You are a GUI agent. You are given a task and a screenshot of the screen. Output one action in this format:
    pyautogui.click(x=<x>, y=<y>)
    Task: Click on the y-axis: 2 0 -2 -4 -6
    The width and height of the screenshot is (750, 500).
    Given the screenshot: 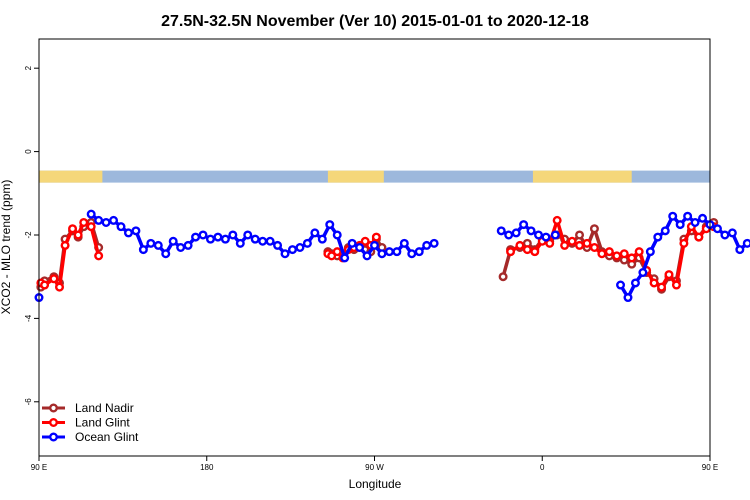 What is the action you would take?
    pyautogui.click(x=31, y=235)
    